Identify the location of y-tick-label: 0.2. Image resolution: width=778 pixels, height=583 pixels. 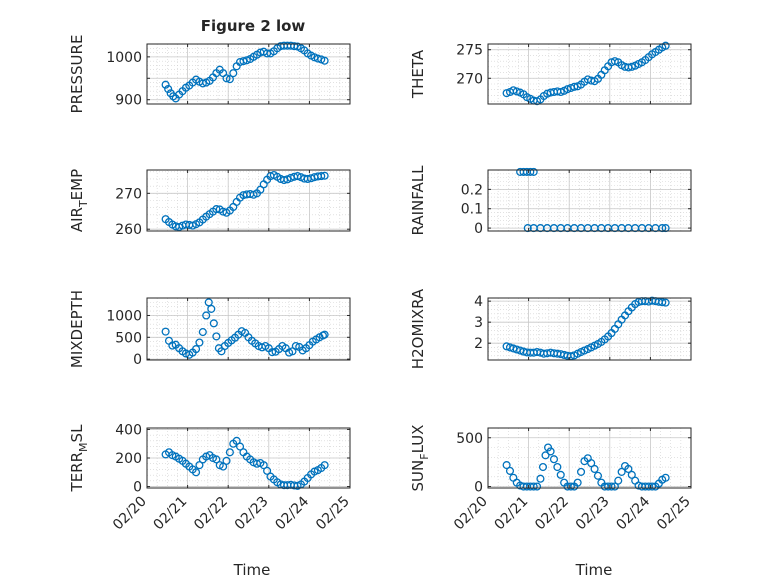
(472, 190).